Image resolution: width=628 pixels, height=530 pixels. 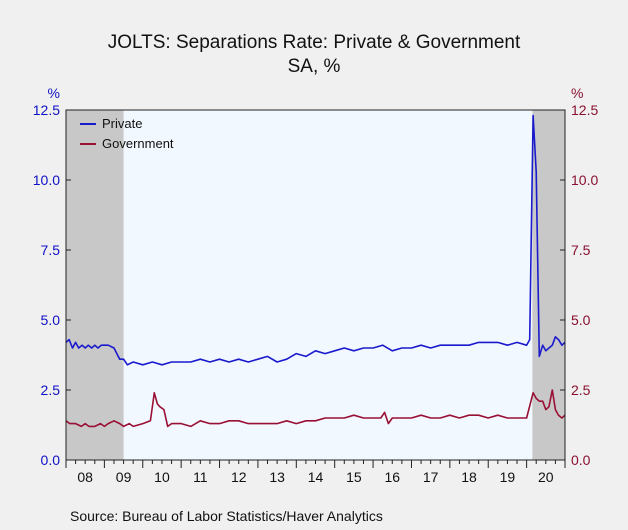 What do you see at coordinates (51, 250) in the screenshot?
I see `y-tick-label-left: 7.5` at bounding box center [51, 250].